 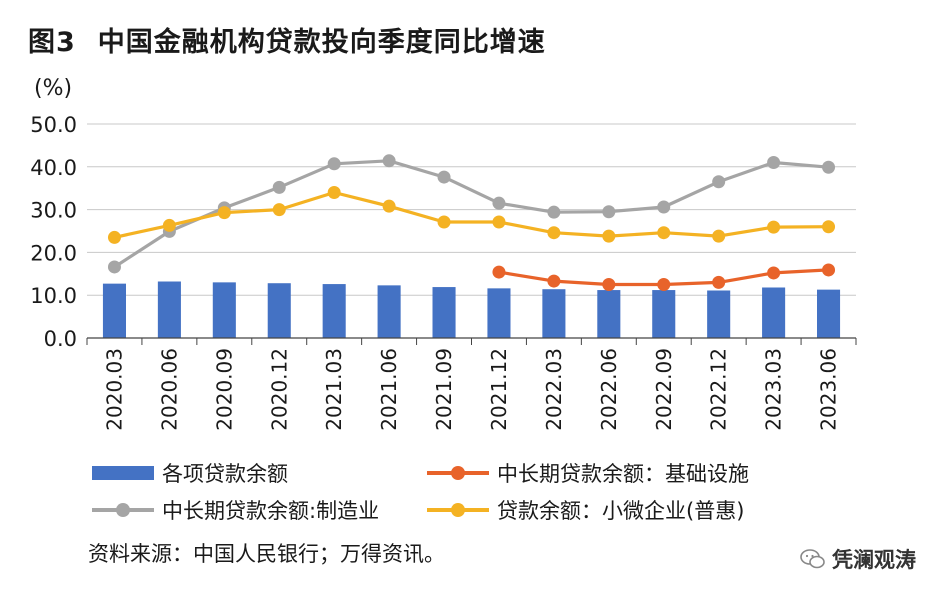 What do you see at coordinates (499, 389) in the screenshot?
I see `x-tick-label: 2021.12` at bounding box center [499, 389].